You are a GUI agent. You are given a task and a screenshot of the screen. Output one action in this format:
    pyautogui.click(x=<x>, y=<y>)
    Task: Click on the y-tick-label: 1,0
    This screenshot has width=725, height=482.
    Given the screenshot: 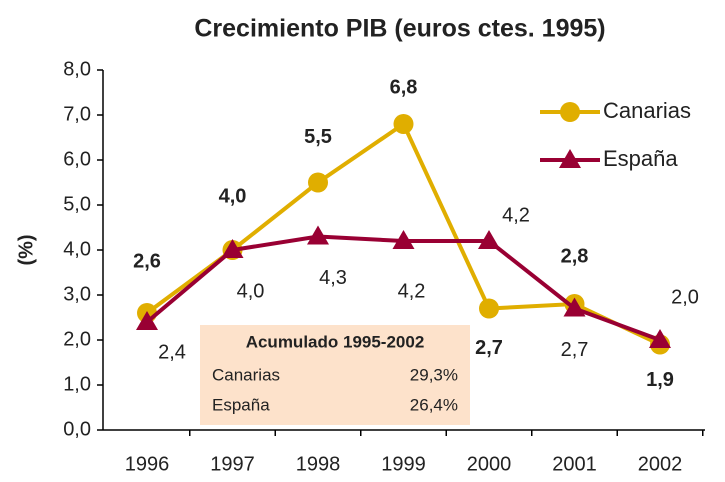 What is the action you would take?
    pyautogui.click(x=77, y=384)
    